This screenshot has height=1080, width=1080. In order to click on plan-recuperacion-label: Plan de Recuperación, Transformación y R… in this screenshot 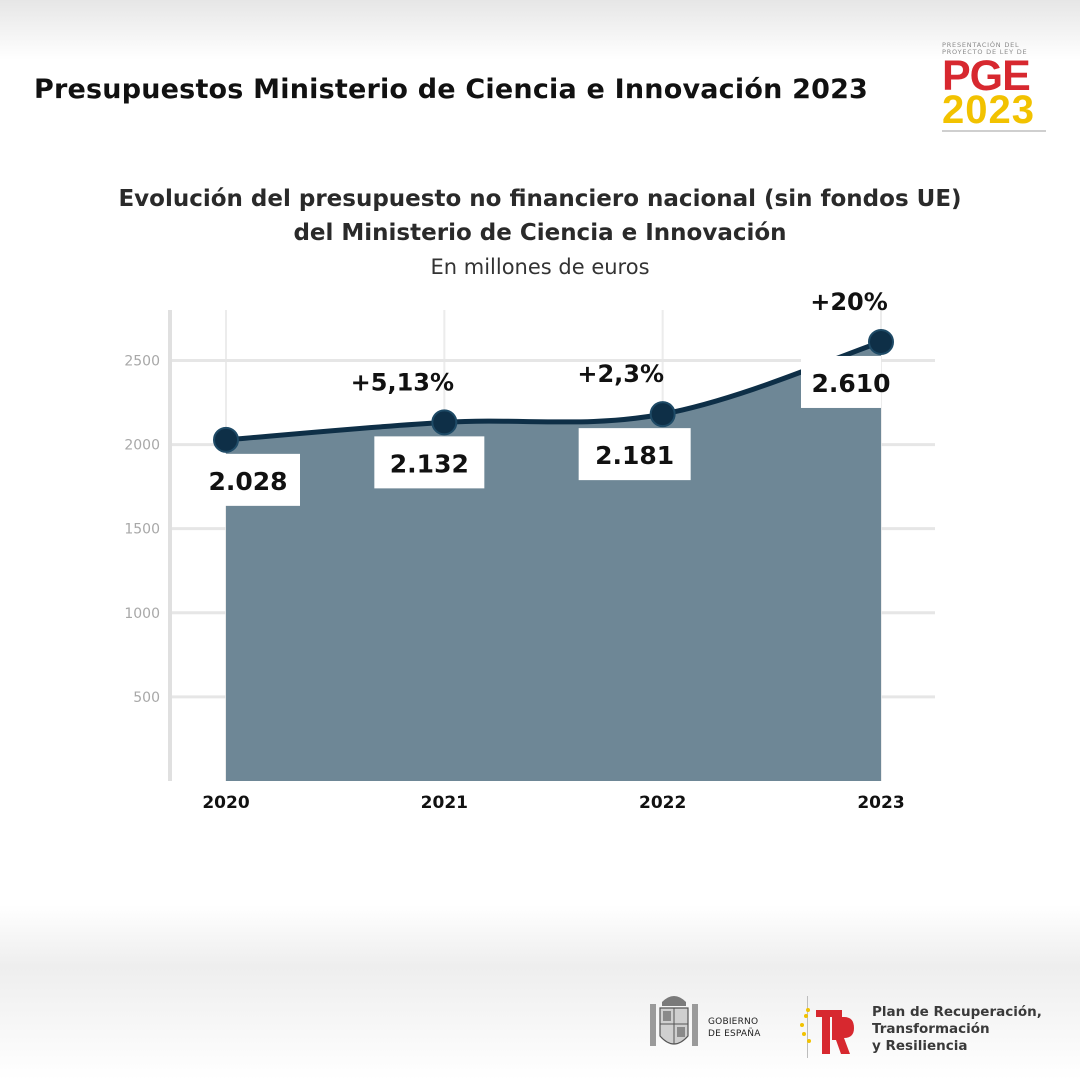, I will do `click(957, 1029)`.